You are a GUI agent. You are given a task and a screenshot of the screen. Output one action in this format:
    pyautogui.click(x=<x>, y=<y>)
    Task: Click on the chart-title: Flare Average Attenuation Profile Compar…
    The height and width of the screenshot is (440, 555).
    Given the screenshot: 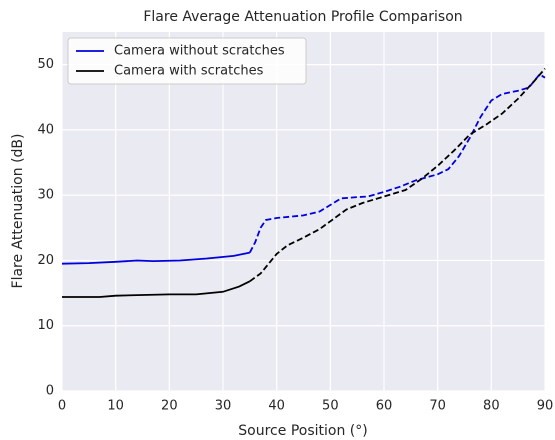 What is the action you would take?
    pyautogui.click(x=302, y=17)
    